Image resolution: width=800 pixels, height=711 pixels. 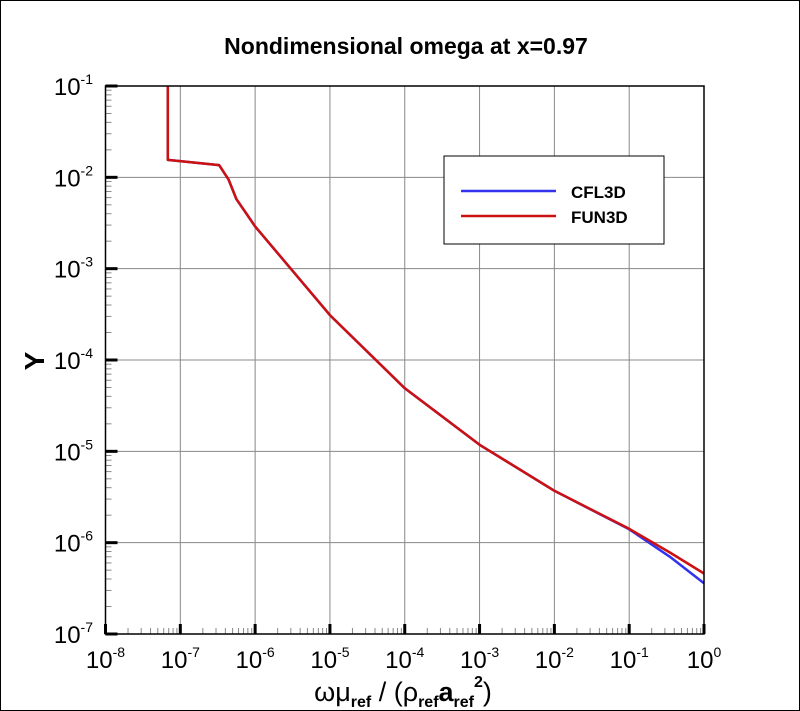 I want to click on x-tick-label: 10⁻², so click(x=554, y=659).